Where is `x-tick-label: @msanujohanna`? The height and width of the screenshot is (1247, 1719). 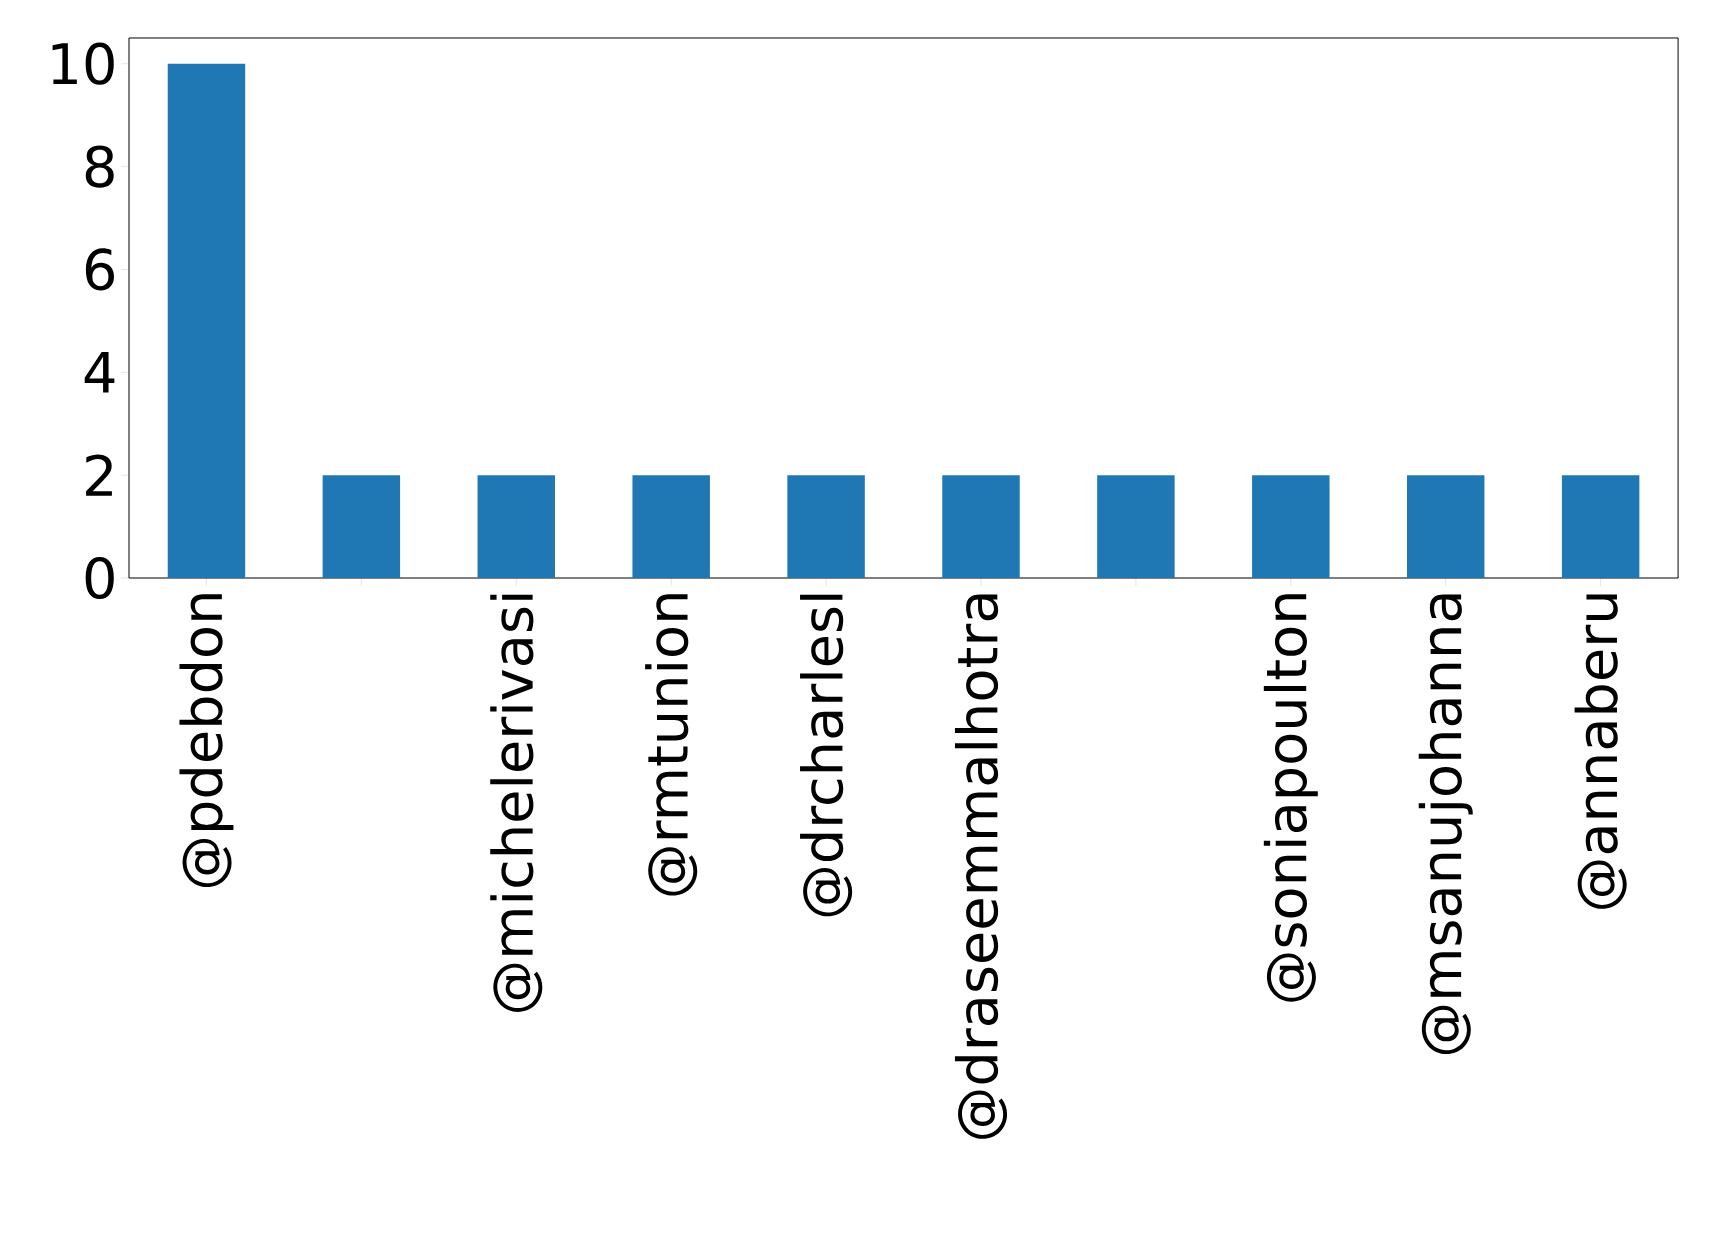 x-tick-label: @msanujohanna is located at coordinates (1445, 824).